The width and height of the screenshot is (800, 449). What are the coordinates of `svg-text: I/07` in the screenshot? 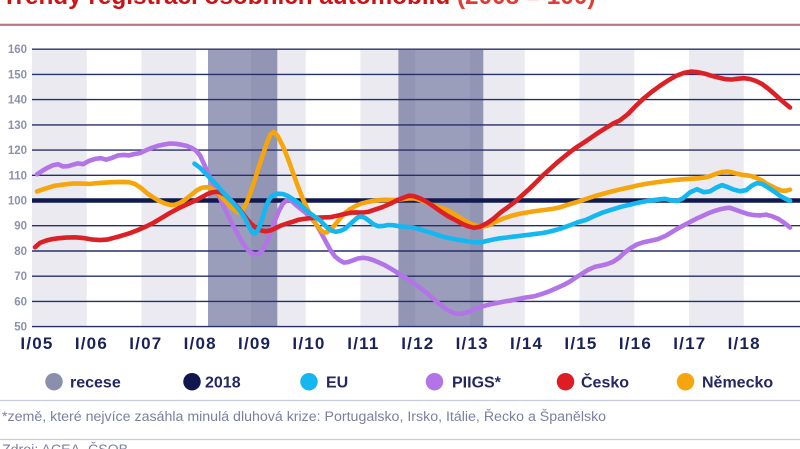 It's located at (145, 343).